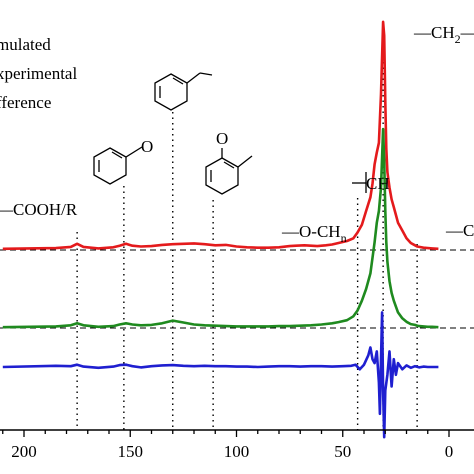  Describe the element at coordinates (131, 451) in the screenshot. I see `x-tick-label-150: 150` at that location.